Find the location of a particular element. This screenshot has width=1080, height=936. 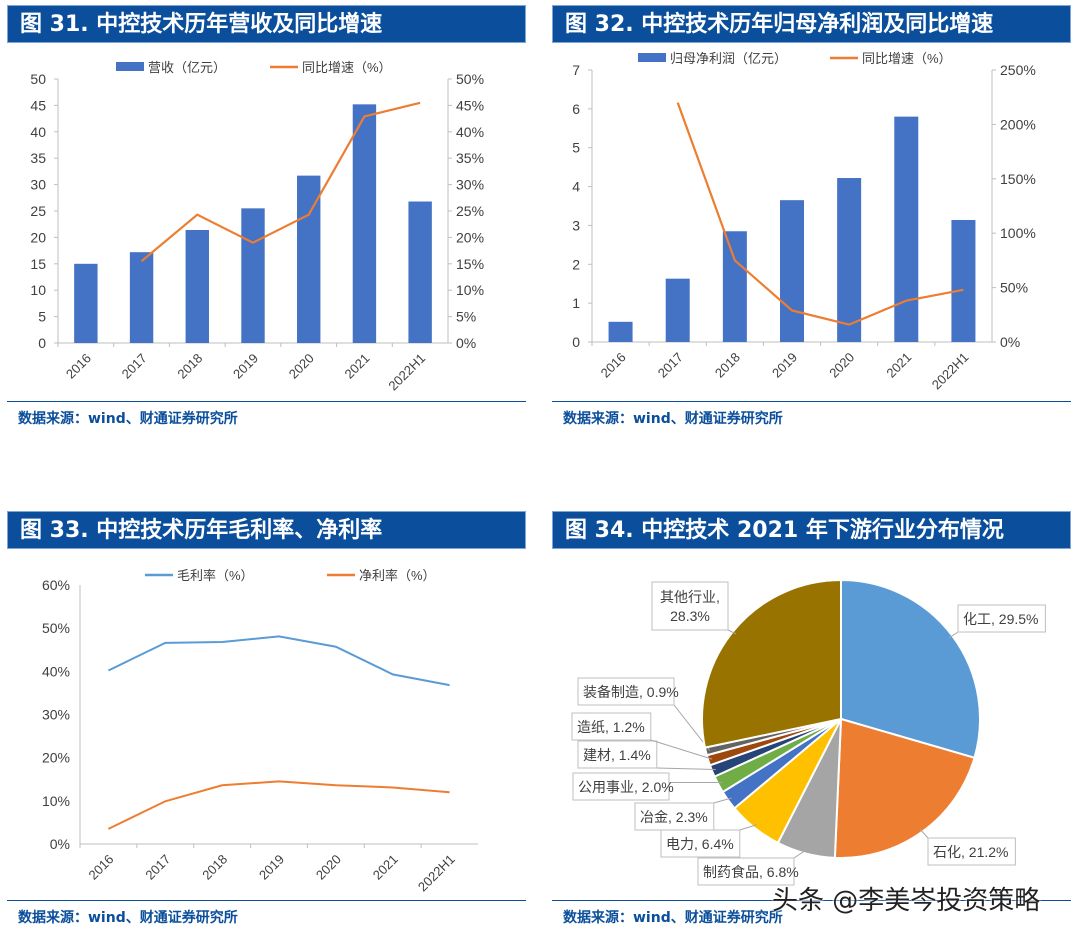

y-tick-label: 40 is located at coordinates (38, 132).